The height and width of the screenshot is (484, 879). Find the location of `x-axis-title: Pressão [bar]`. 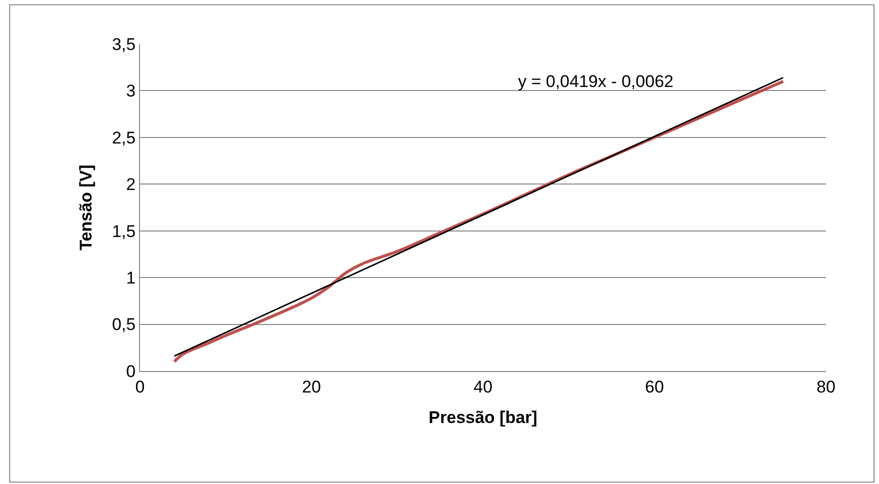

x-axis-title: Pressão [bar] is located at coordinates (483, 417).